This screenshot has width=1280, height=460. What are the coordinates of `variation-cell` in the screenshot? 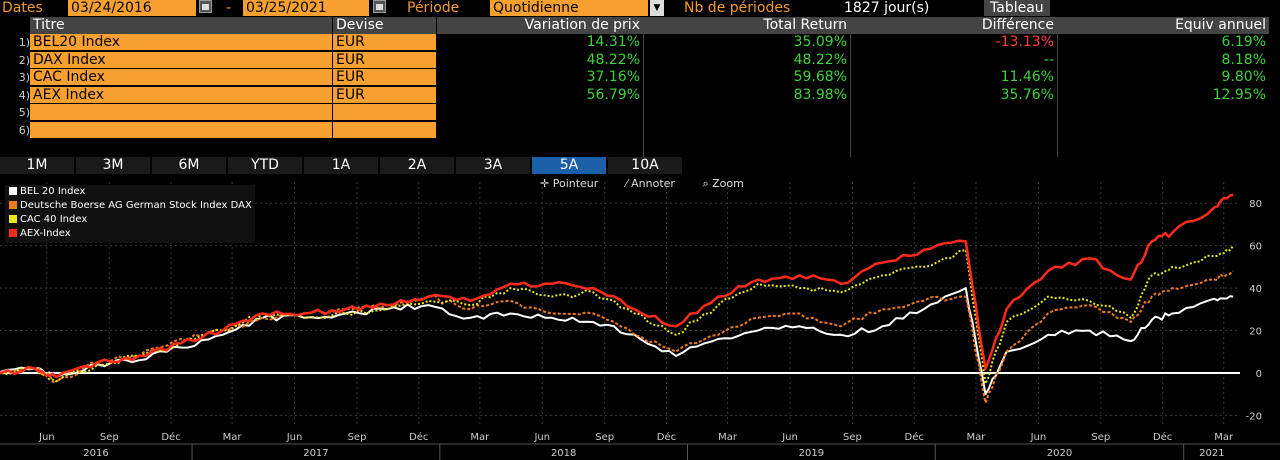 It's located at (540, 112).